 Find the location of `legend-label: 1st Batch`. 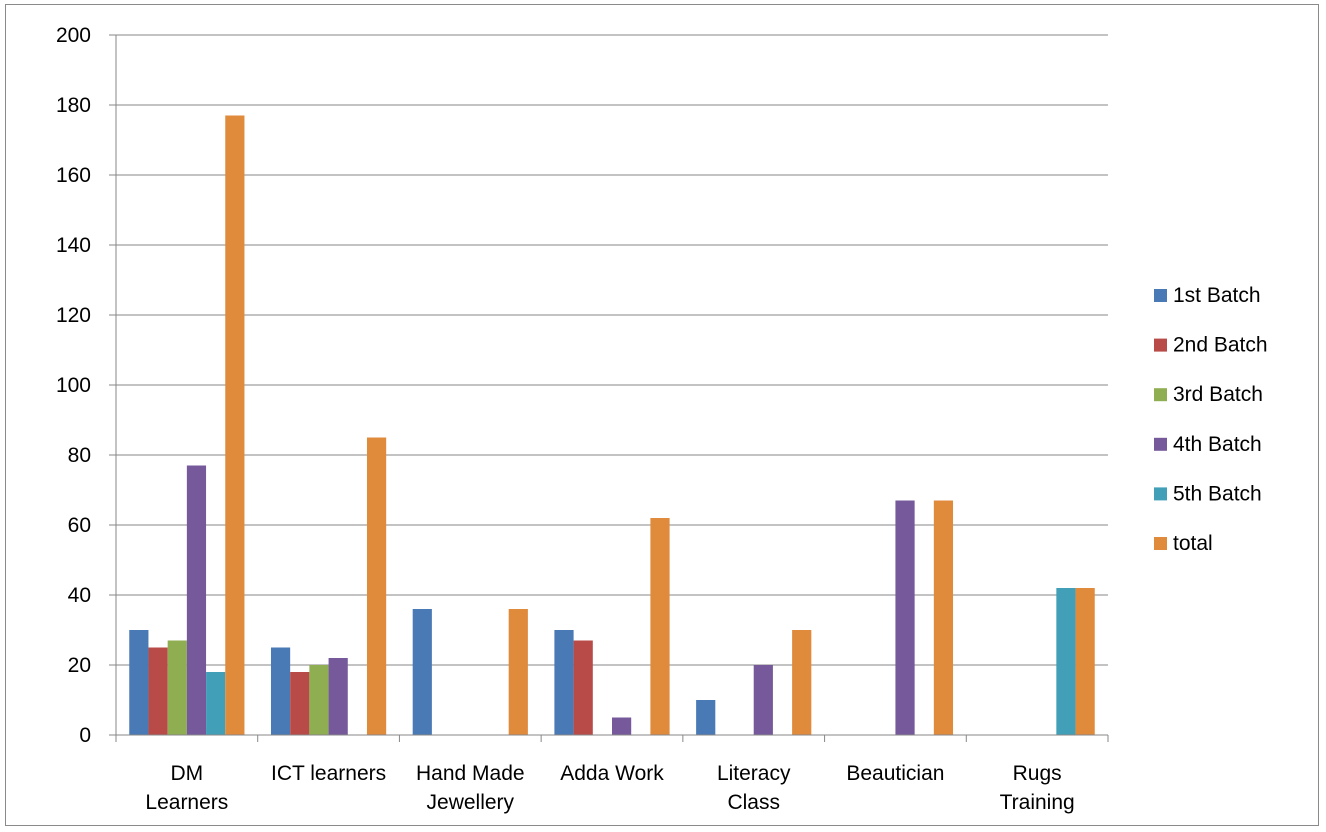

legend-label: 1st Batch is located at coordinates (1217, 295).